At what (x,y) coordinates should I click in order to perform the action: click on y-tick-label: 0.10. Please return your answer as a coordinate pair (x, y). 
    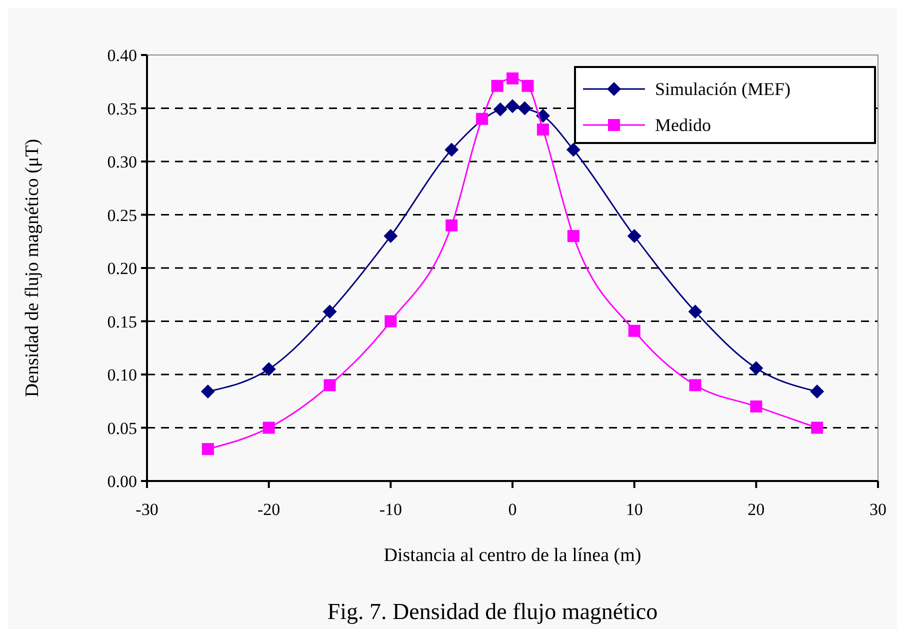
    Looking at the image, I should click on (122, 375).